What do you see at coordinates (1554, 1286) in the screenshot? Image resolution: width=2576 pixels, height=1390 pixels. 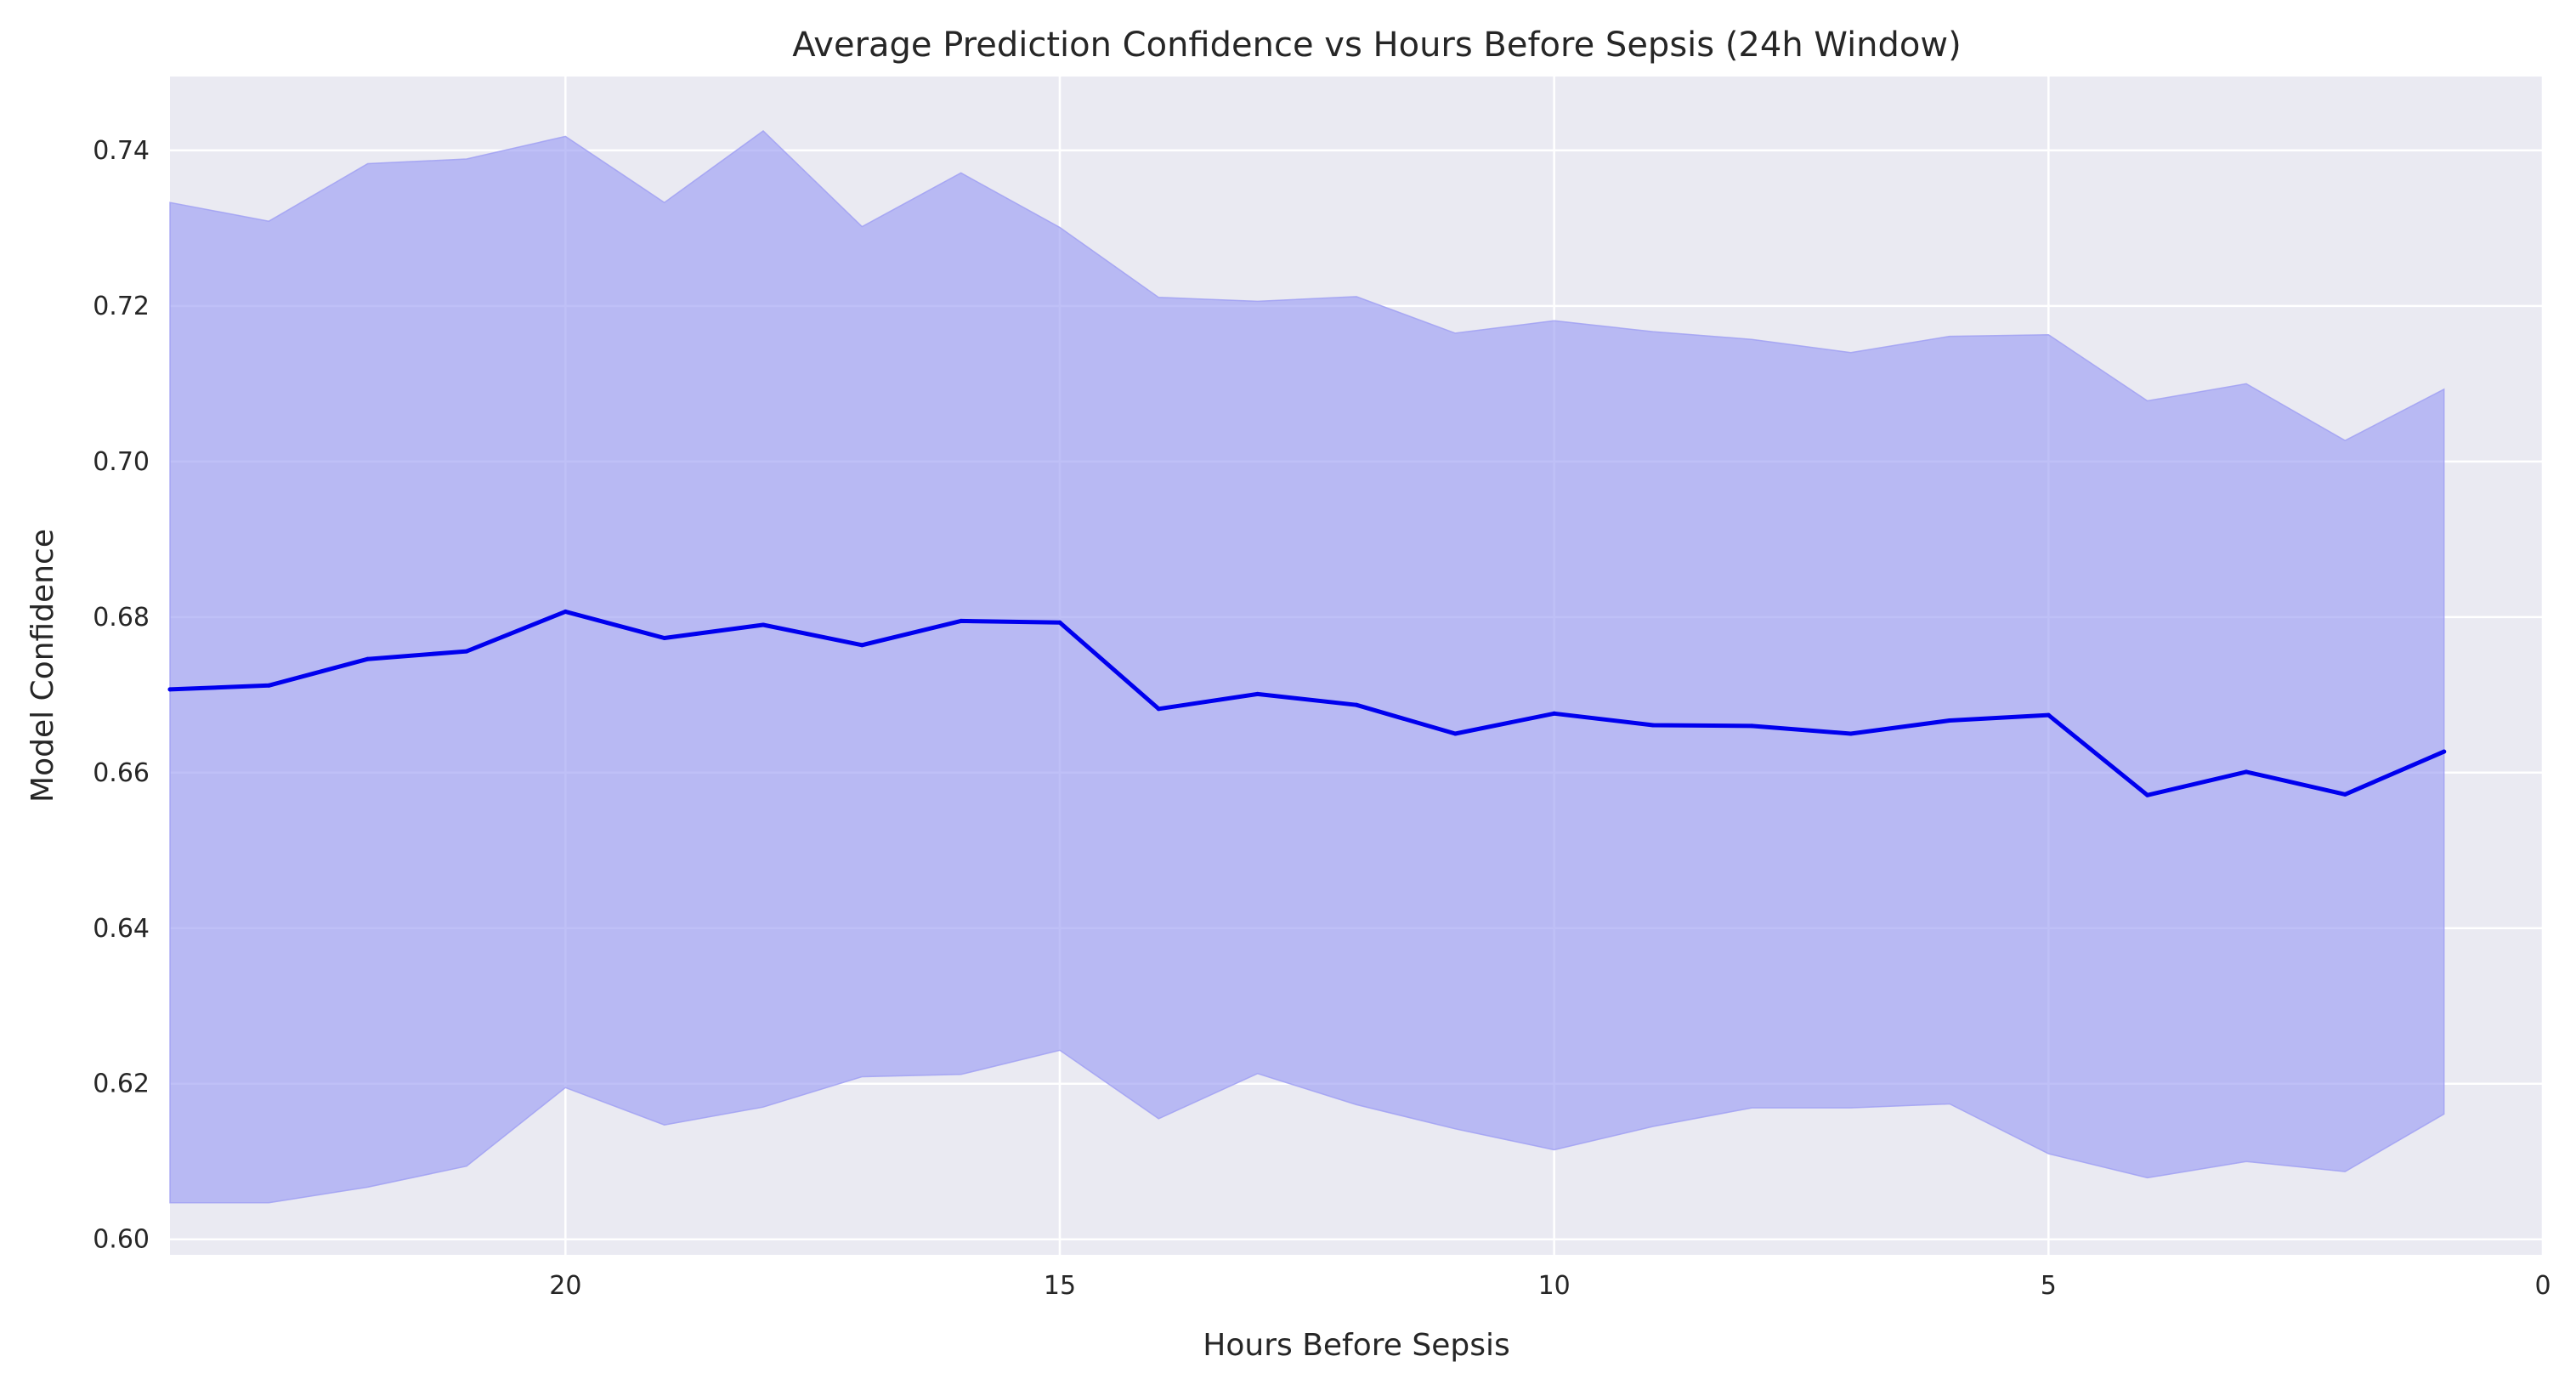 I see `x-tick-label: 10` at bounding box center [1554, 1286].